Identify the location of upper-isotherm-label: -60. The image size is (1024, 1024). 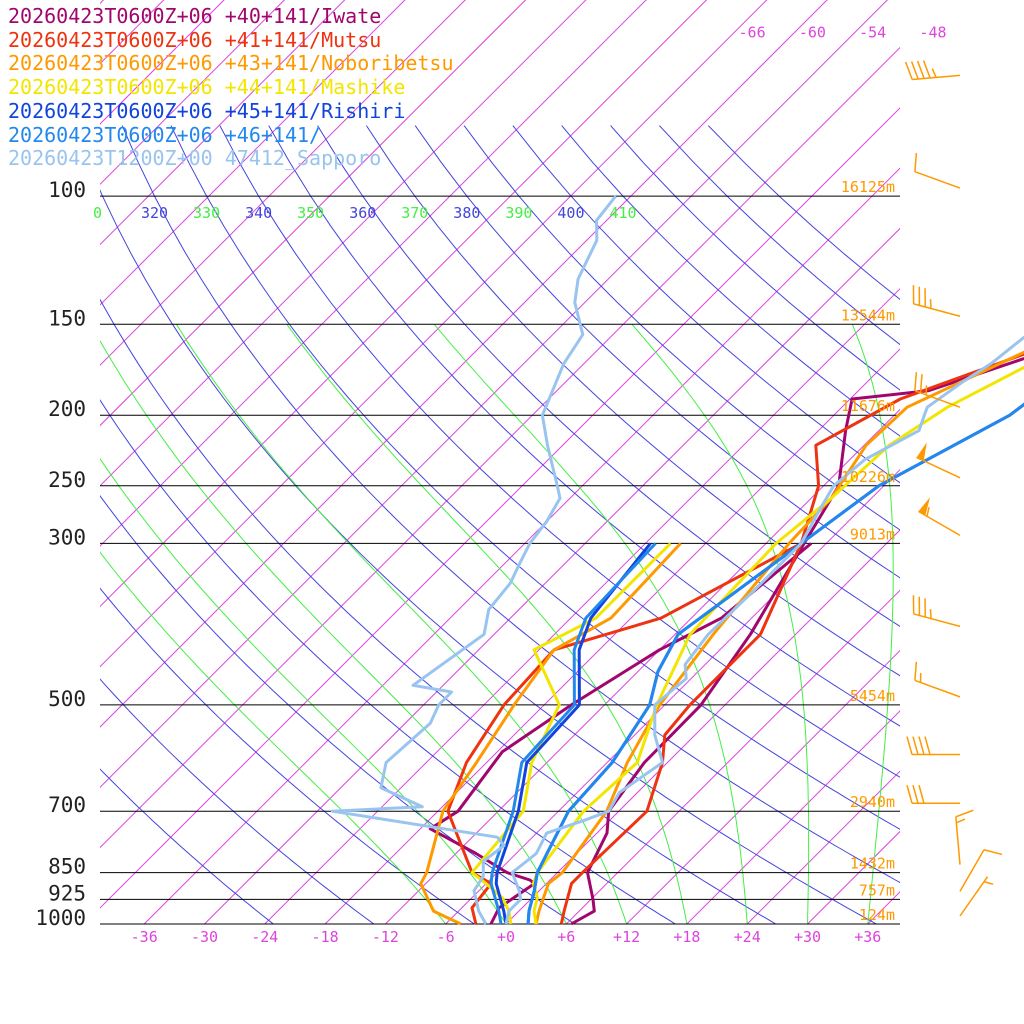
(812, 33).